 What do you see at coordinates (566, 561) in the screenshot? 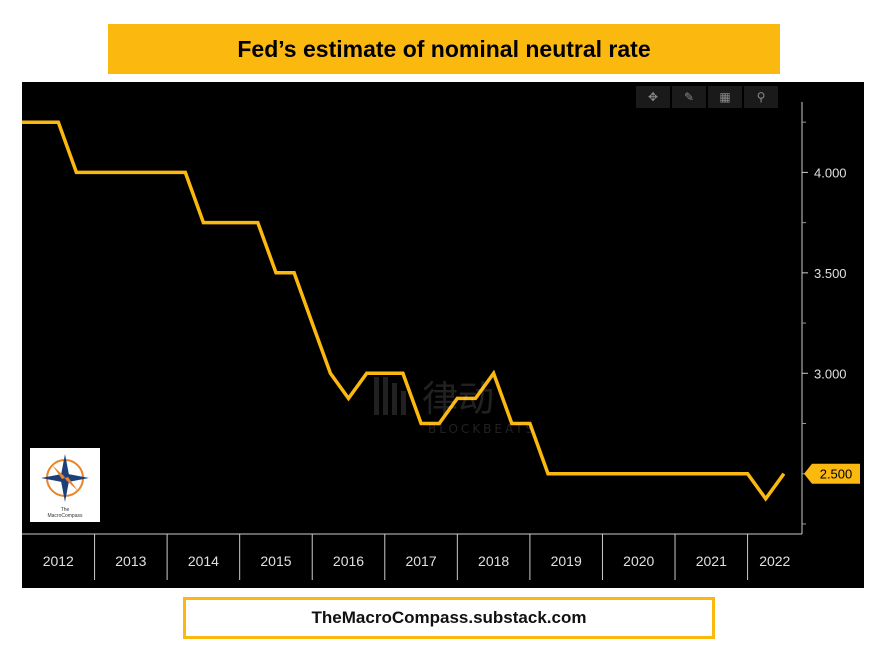
I see `x-tick-label: 2019` at bounding box center [566, 561].